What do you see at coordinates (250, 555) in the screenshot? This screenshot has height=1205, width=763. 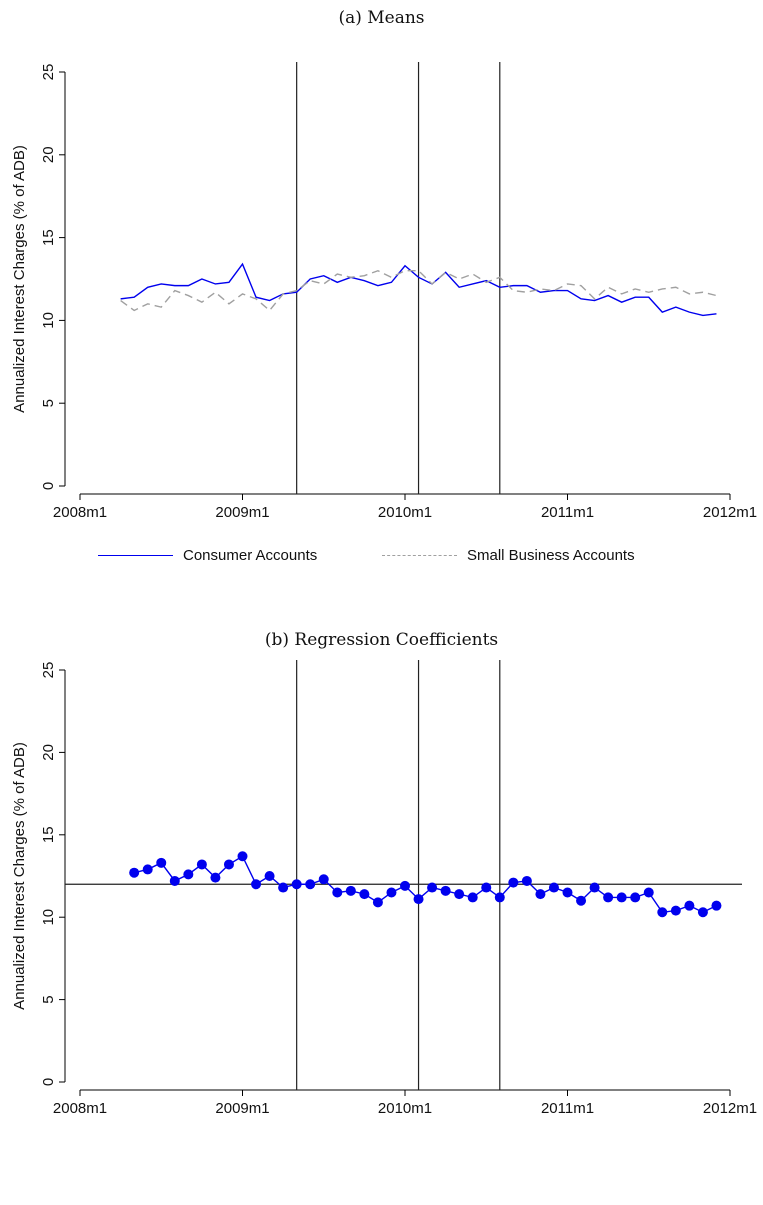 I see `legend-label-consumer: Consumer Accounts` at bounding box center [250, 555].